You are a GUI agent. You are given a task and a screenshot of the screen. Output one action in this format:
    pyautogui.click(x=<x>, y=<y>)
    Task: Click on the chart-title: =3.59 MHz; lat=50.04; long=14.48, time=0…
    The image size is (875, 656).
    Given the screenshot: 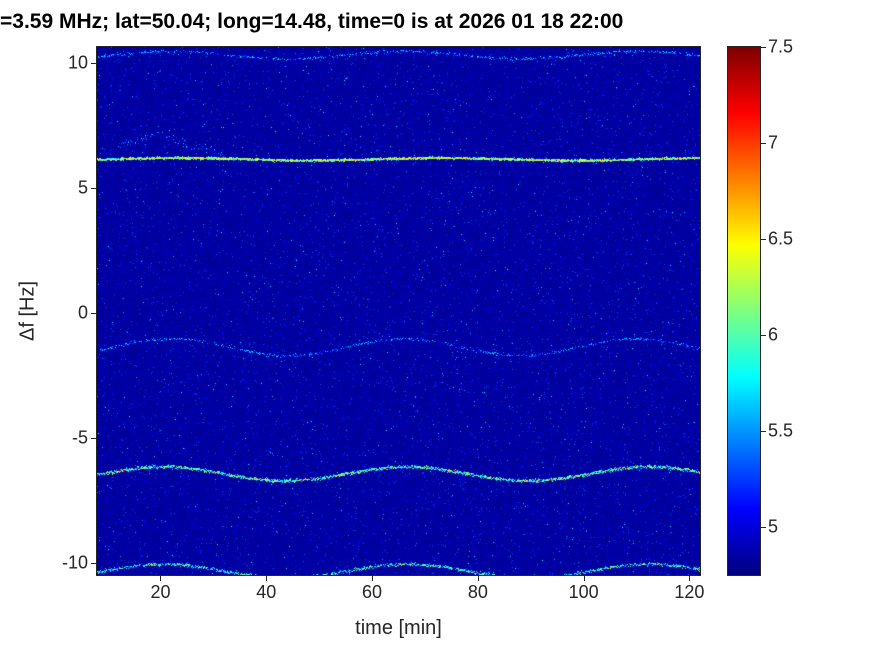 What is the action you would take?
    pyautogui.click(x=312, y=21)
    